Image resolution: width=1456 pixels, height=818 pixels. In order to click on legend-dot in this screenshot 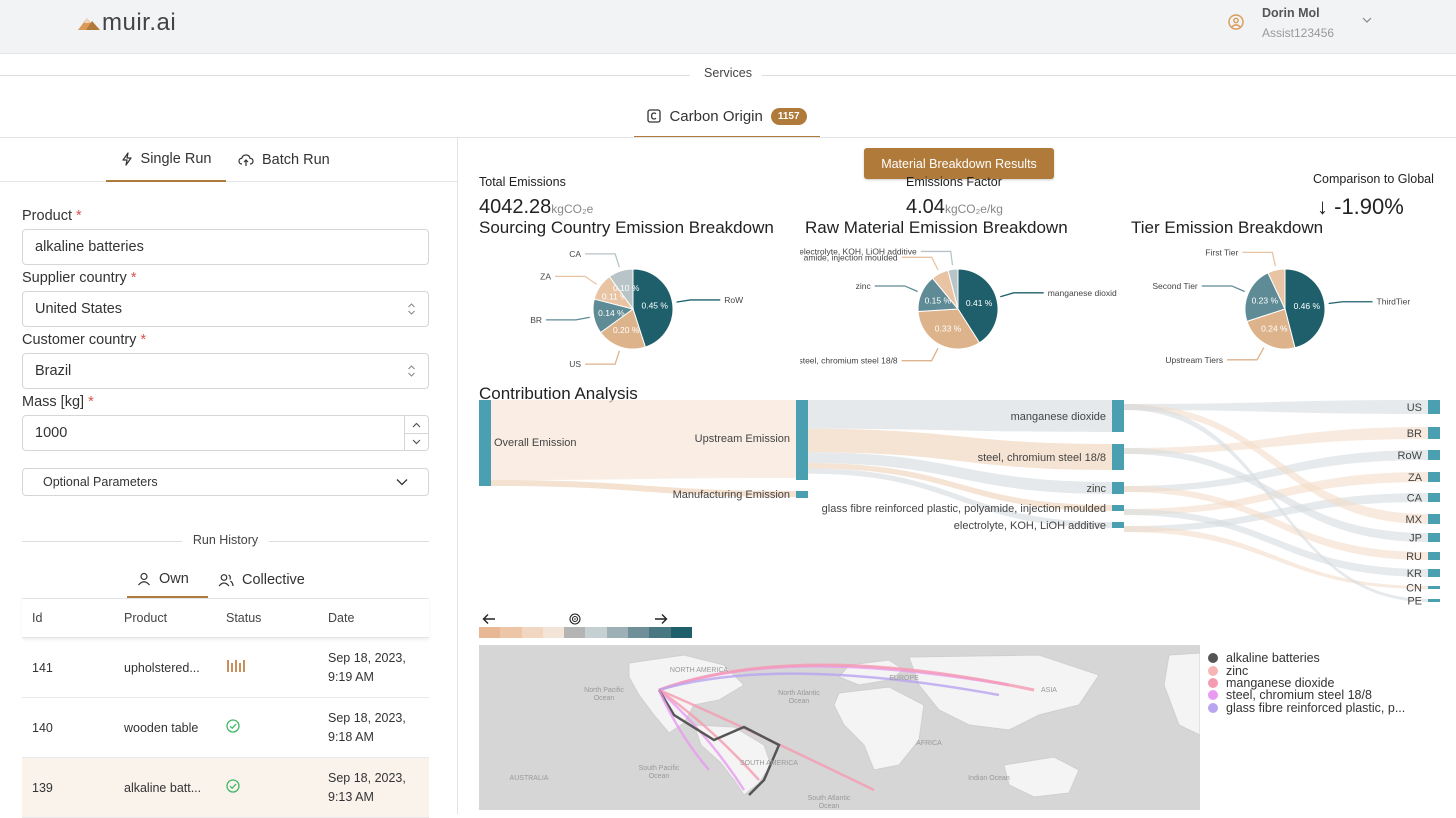, I will do `click(1213, 670)`.